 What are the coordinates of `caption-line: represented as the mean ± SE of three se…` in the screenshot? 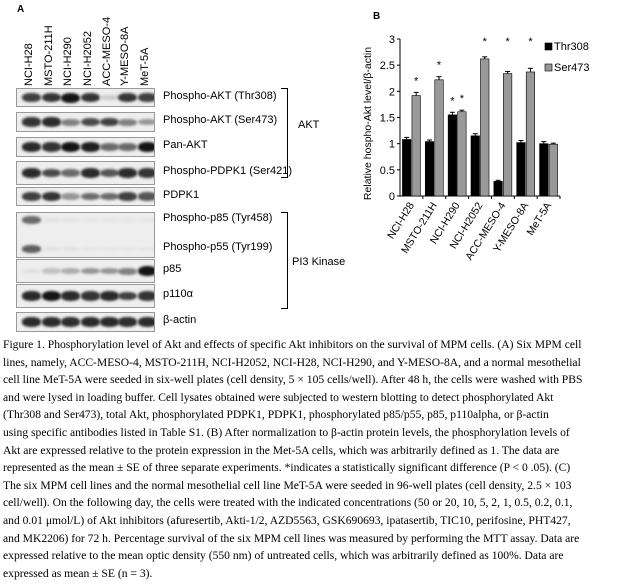 It's located at (287, 468).